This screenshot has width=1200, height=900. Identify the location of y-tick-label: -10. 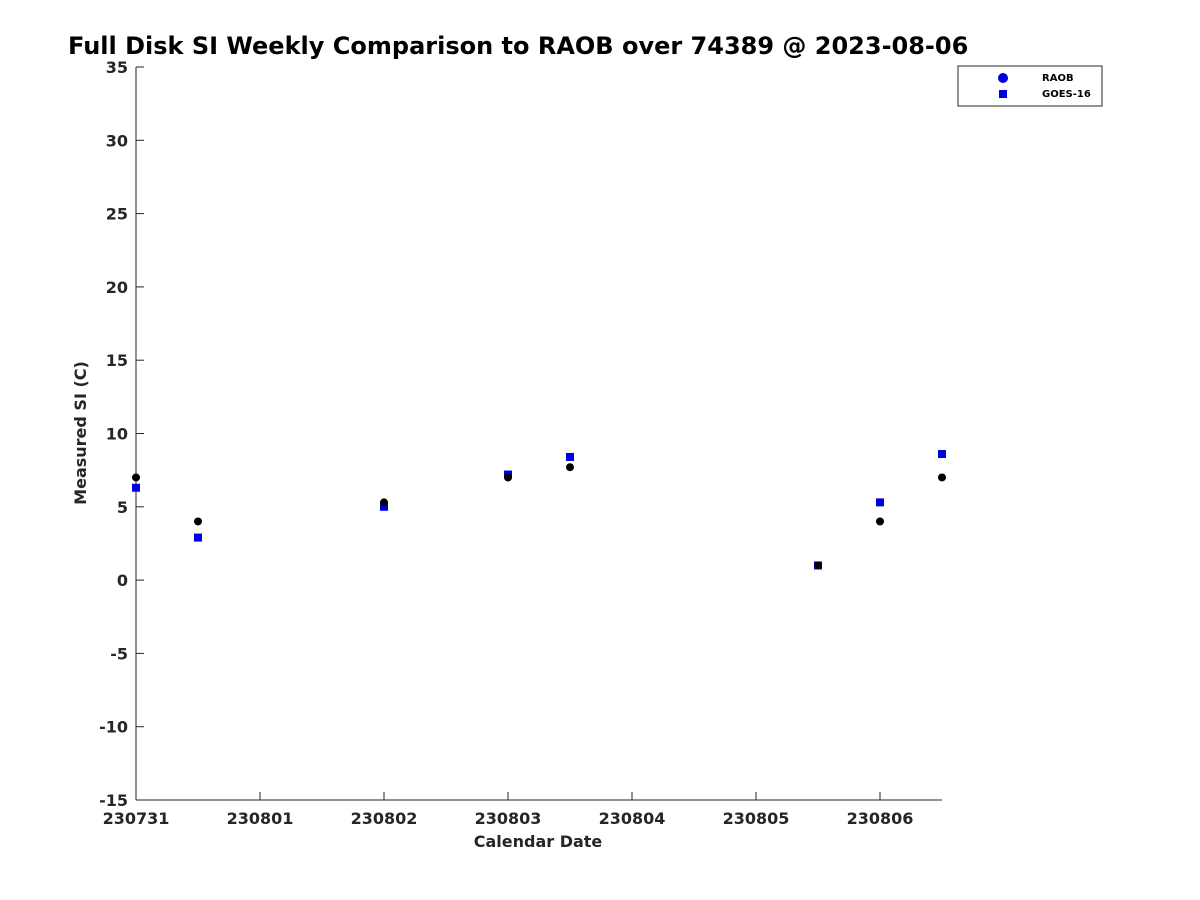
(113, 727).